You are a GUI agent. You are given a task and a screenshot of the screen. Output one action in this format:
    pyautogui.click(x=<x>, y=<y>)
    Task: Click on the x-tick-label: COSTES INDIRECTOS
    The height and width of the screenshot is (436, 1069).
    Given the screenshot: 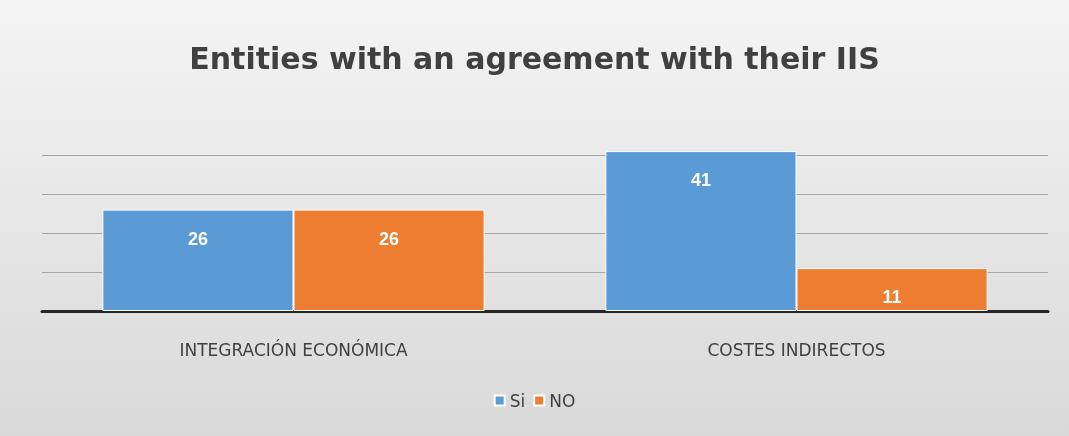 What is the action you would take?
    pyautogui.click(x=796, y=349)
    